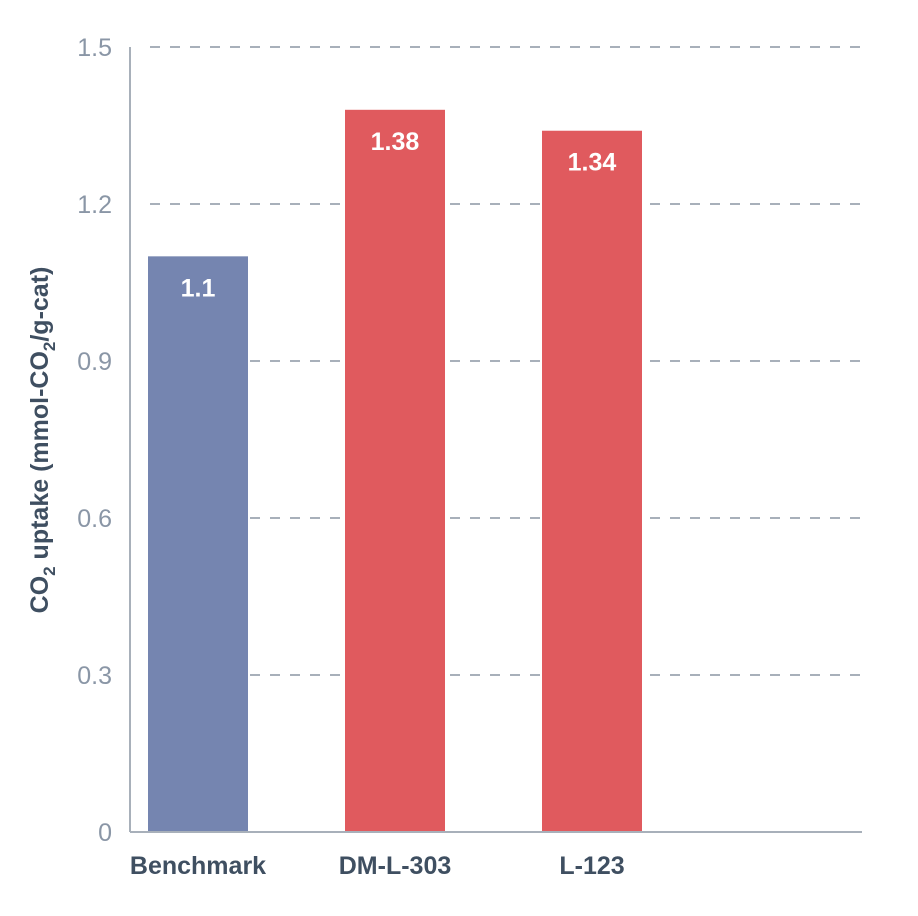 This screenshot has height=916, width=918. What do you see at coordinates (94, 205) in the screenshot?
I see `y-tick-label-4: 1.2` at bounding box center [94, 205].